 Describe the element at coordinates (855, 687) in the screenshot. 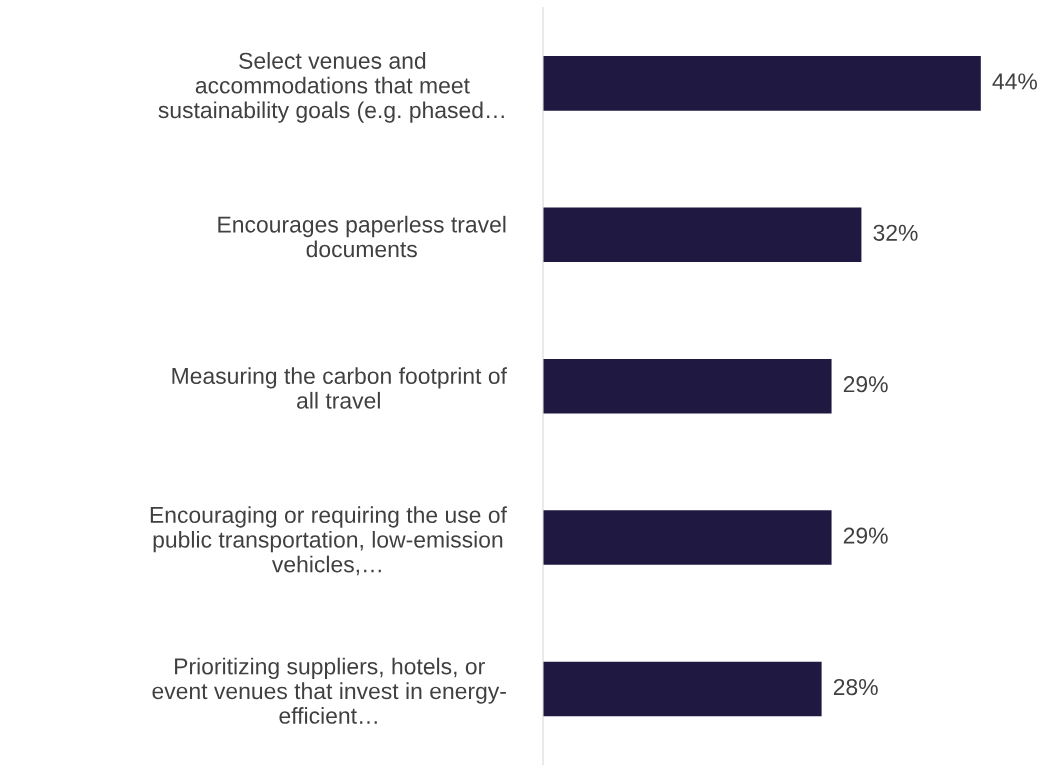

I see `data-label: 28%` at that location.